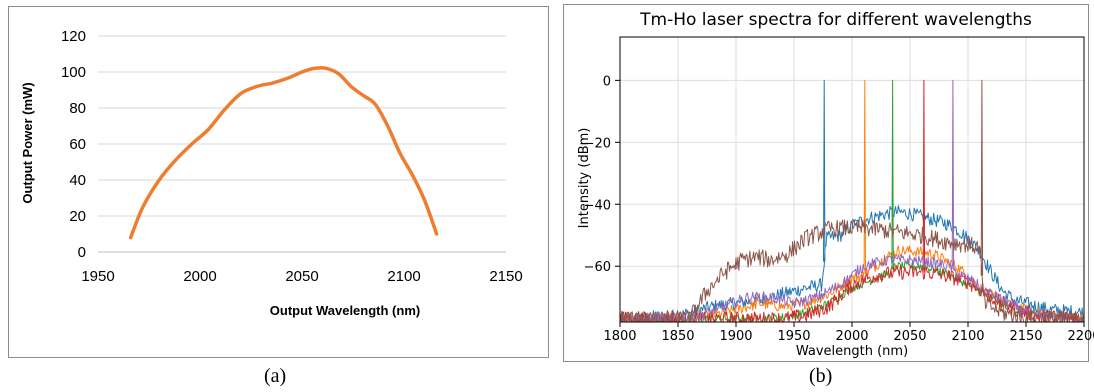  What do you see at coordinates (851, 336) in the screenshot?
I see `chart-b-x-tick-label: 2000` at bounding box center [851, 336].